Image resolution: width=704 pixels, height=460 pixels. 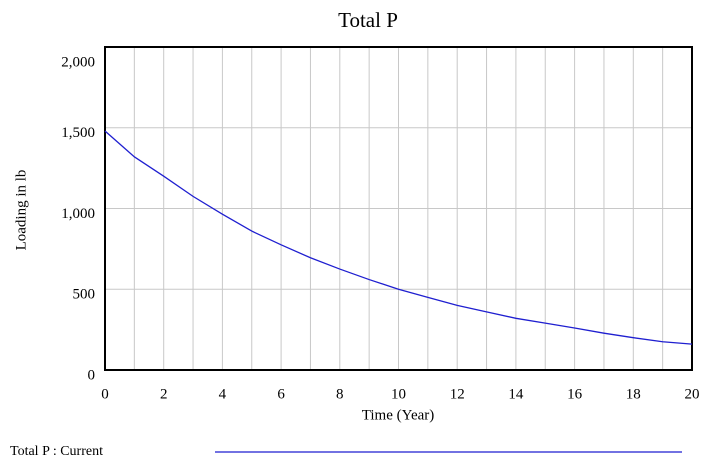 I want to click on y-tick-label: 2,000, so click(x=78, y=62).